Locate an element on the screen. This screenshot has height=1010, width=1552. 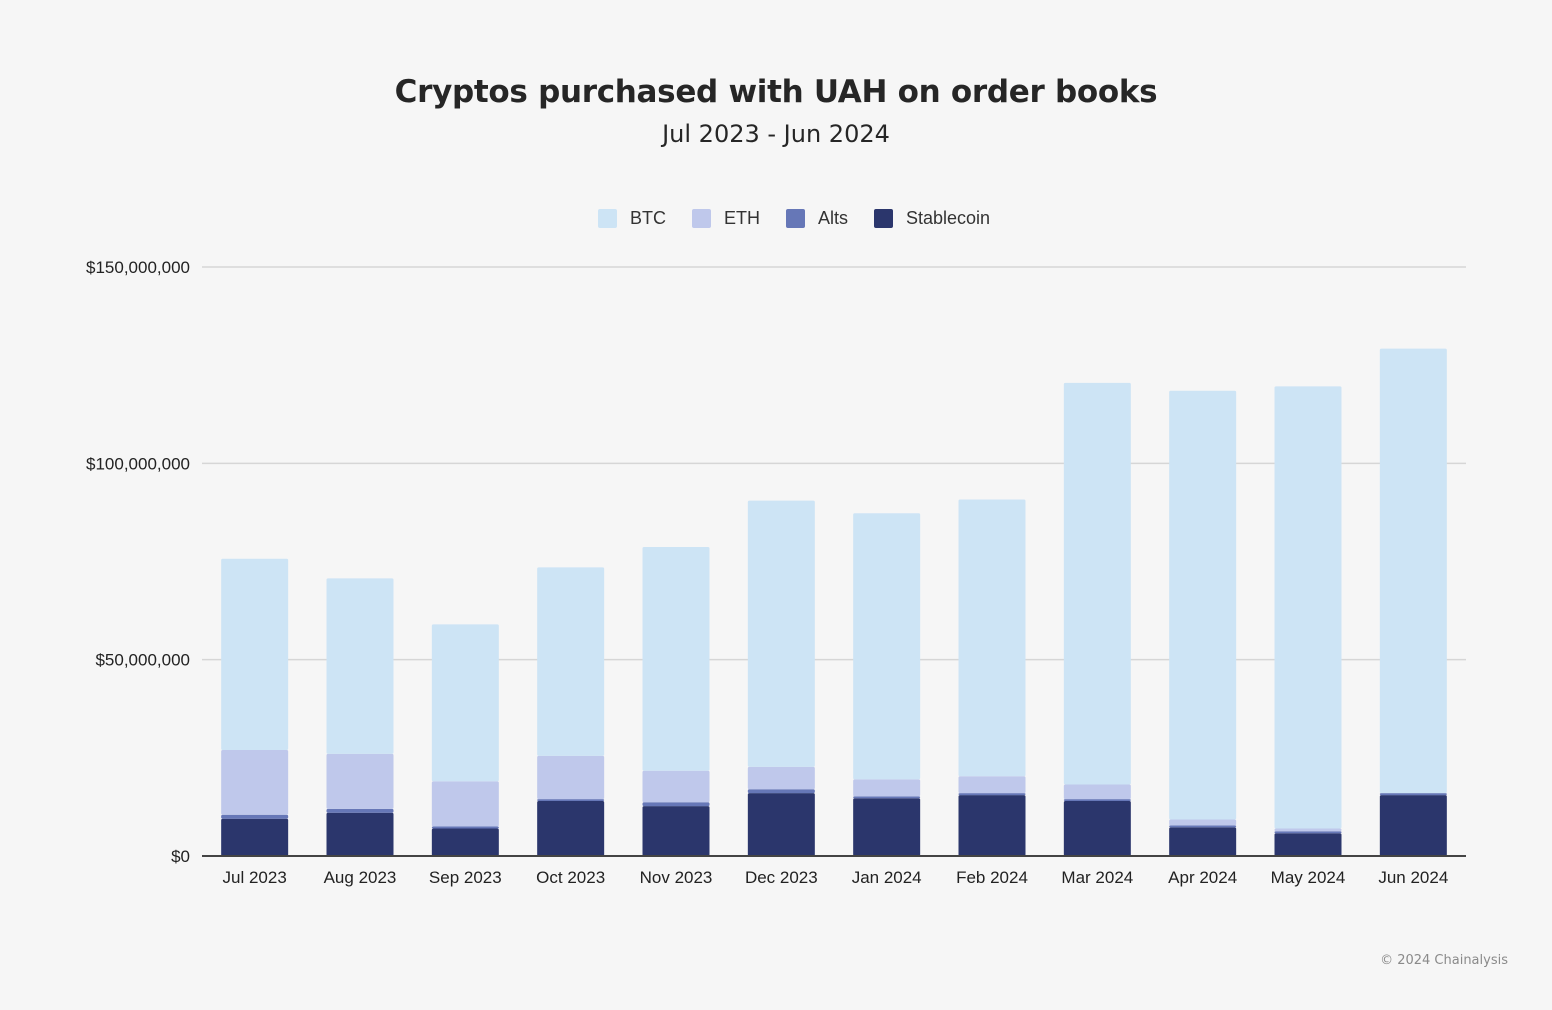
x-tick-label-may-2024: May 2024 is located at coordinates (1308, 877).